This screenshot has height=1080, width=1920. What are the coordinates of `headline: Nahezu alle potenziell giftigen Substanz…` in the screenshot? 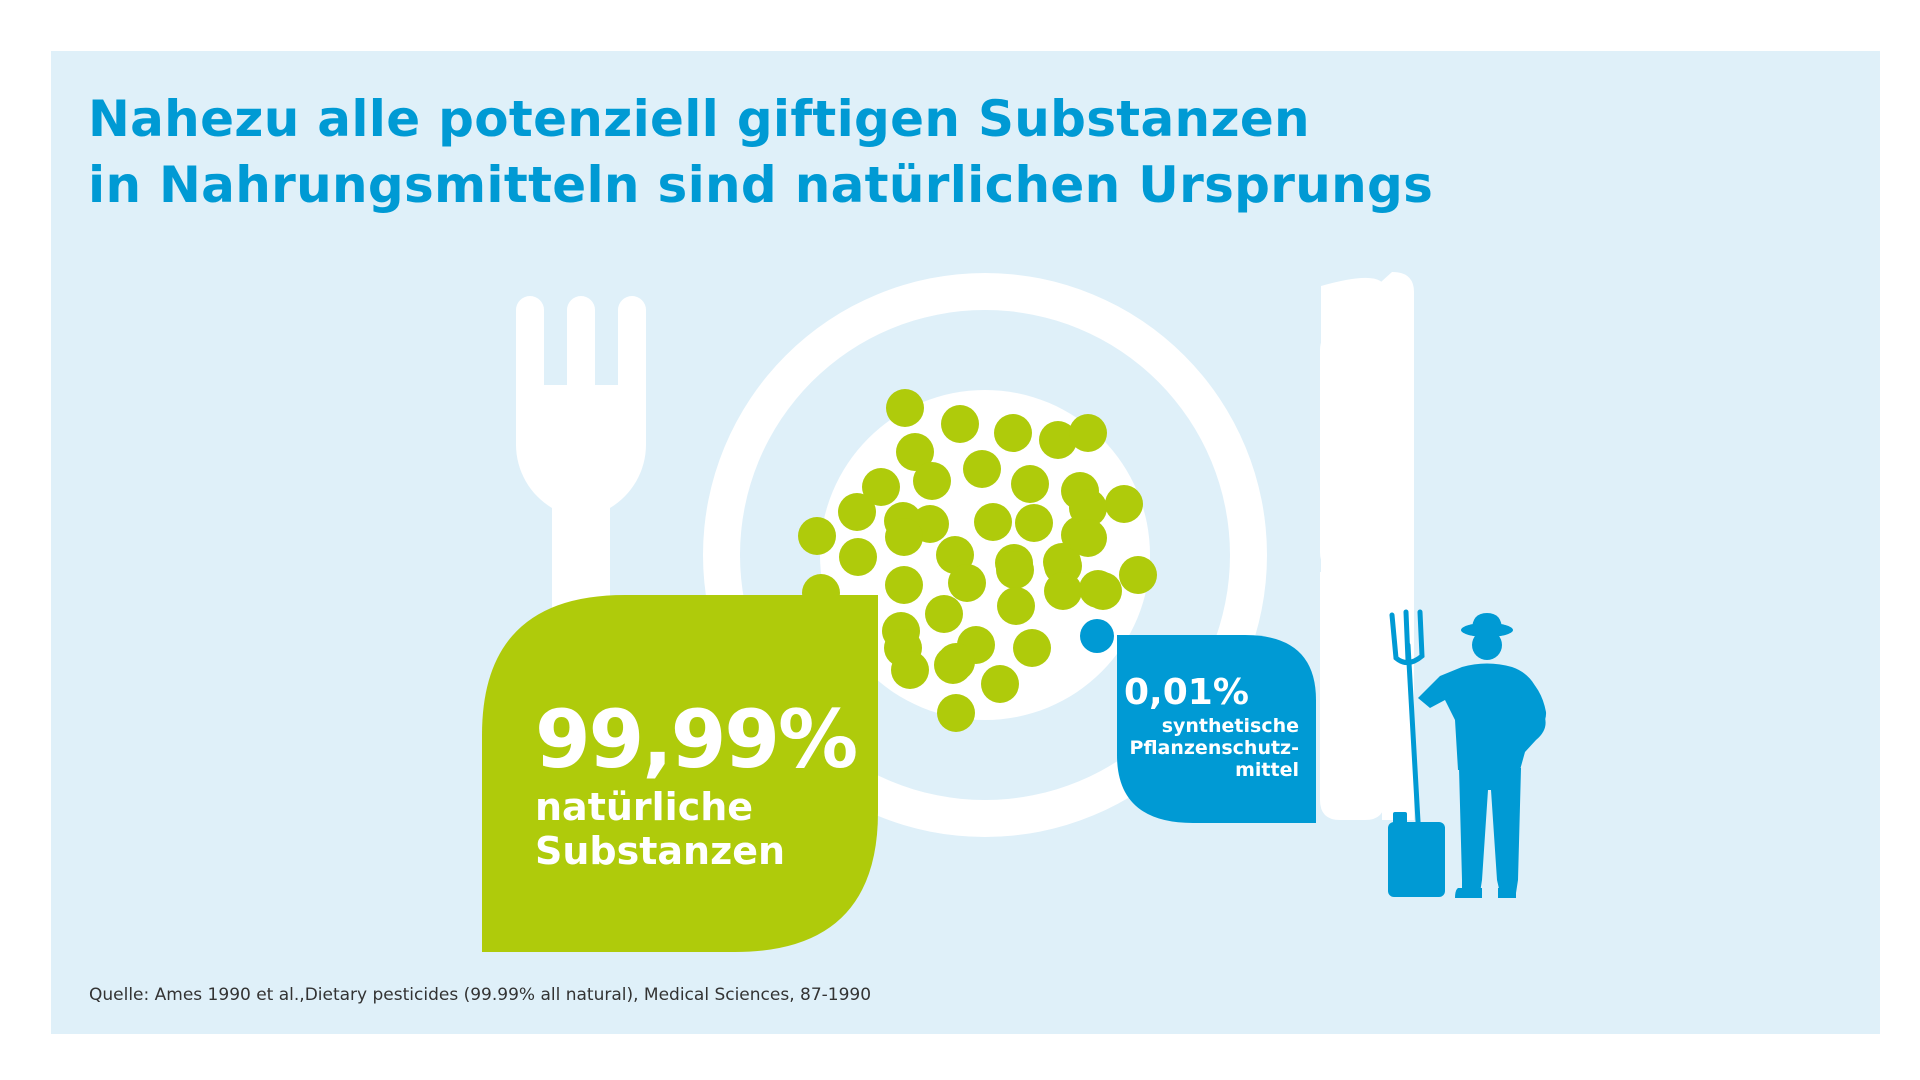 It's located at (838, 152).